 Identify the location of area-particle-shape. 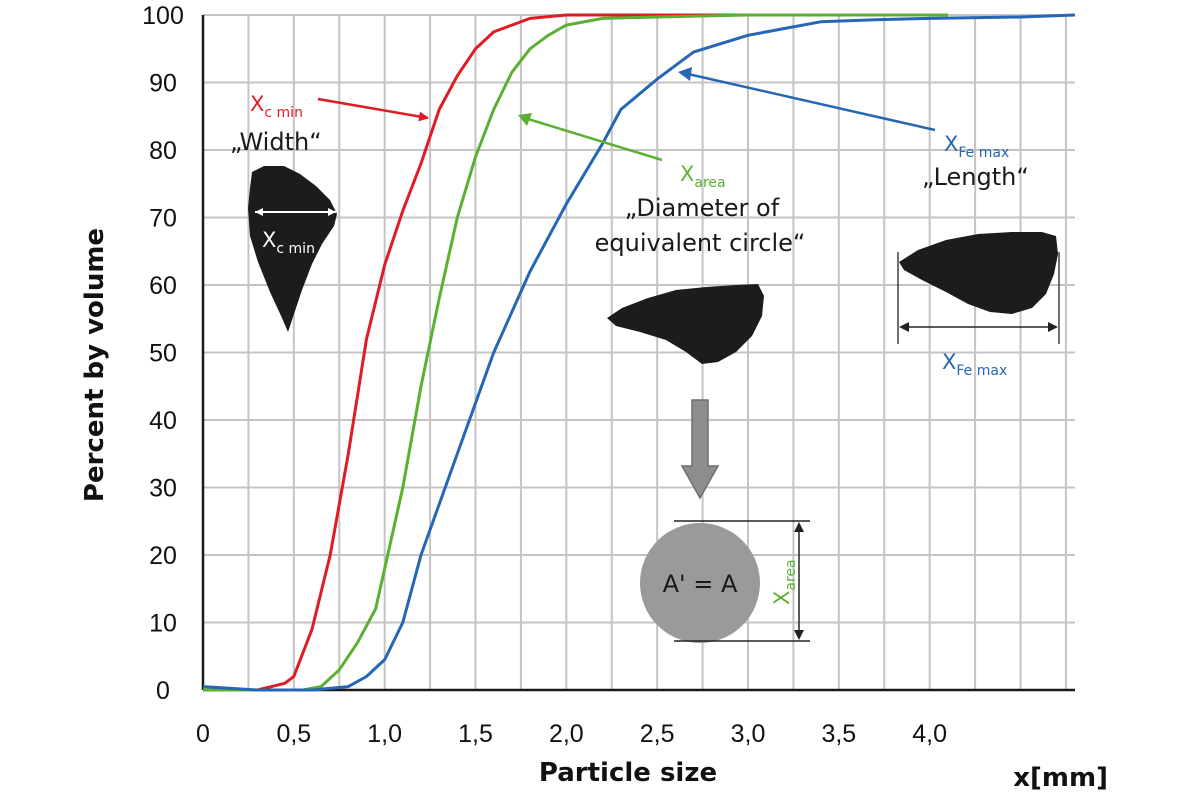
(685, 324).